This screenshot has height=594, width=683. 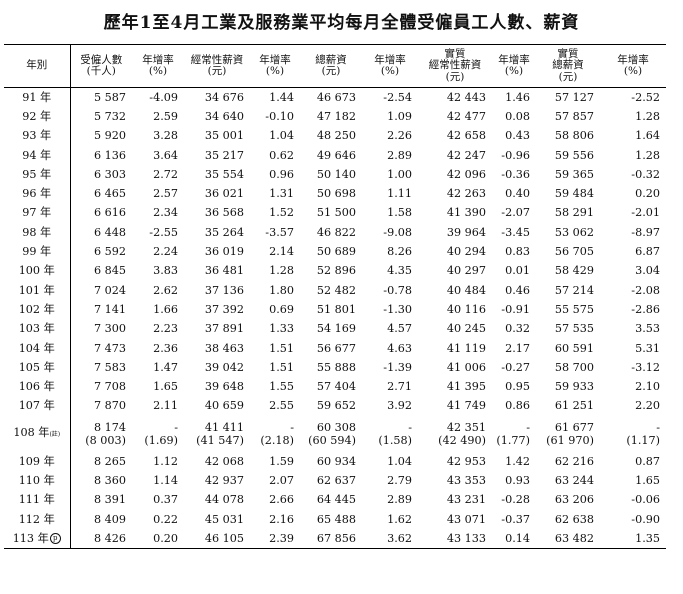 I want to click on real-regular-growth-cell: -0.28, so click(x=515, y=500).